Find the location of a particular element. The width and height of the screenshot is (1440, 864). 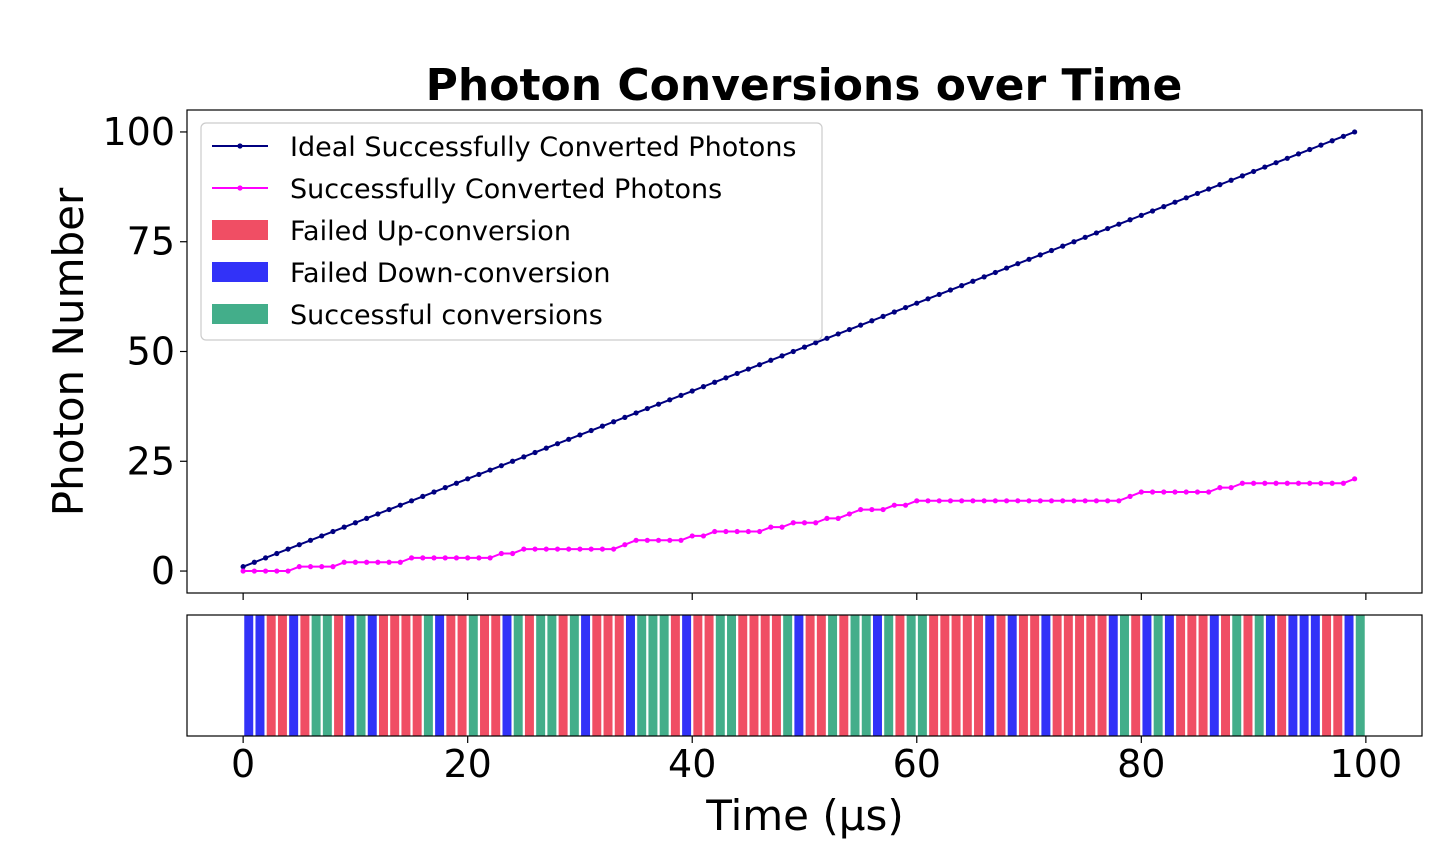

x-tick-label: 80 is located at coordinates (1141, 764).